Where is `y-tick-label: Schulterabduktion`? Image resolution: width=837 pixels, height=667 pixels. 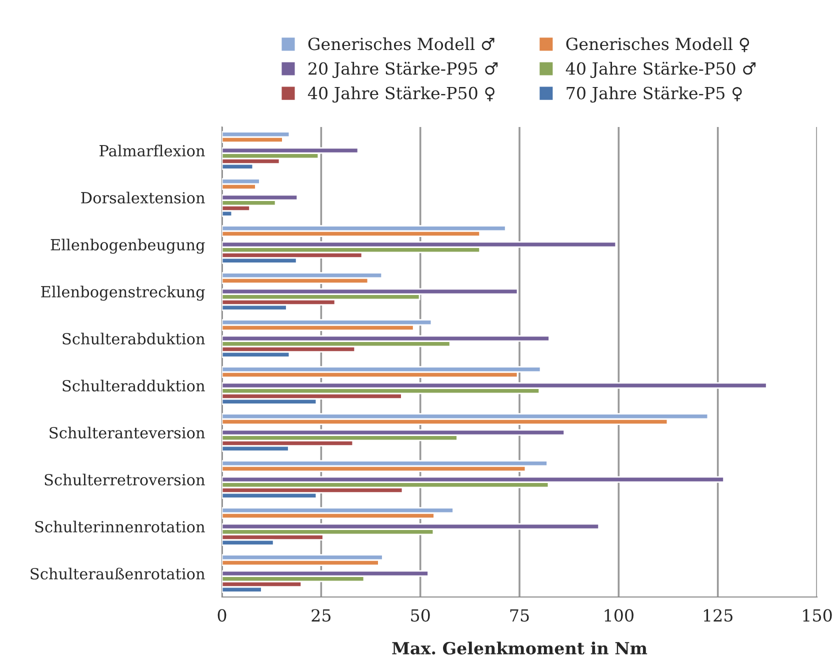
y-tick-label: Schulterabduktion is located at coordinates (133, 338).